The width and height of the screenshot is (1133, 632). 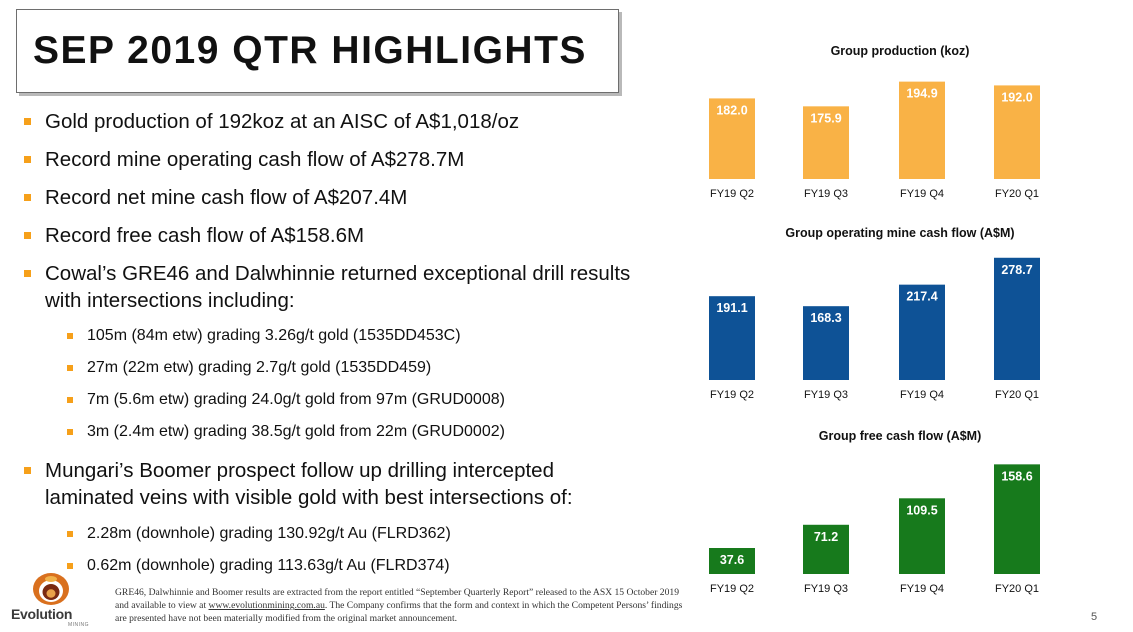 What do you see at coordinates (42, 614) in the screenshot?
I see `logo-wordmark: Evolution` at bounding box center [42, 614].